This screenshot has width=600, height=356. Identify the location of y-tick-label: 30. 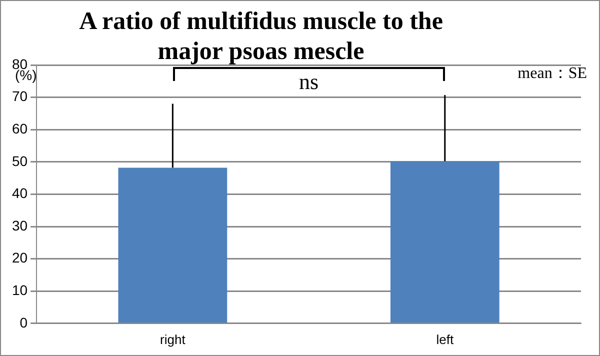
(20, 225).